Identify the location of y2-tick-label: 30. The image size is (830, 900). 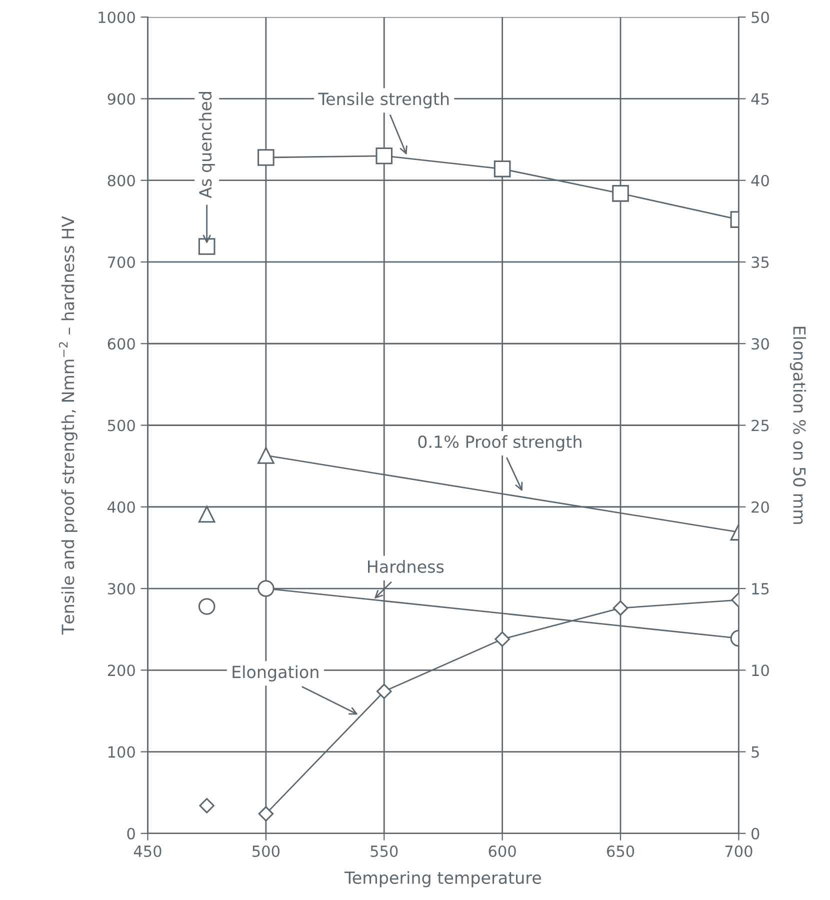
(760, 344).